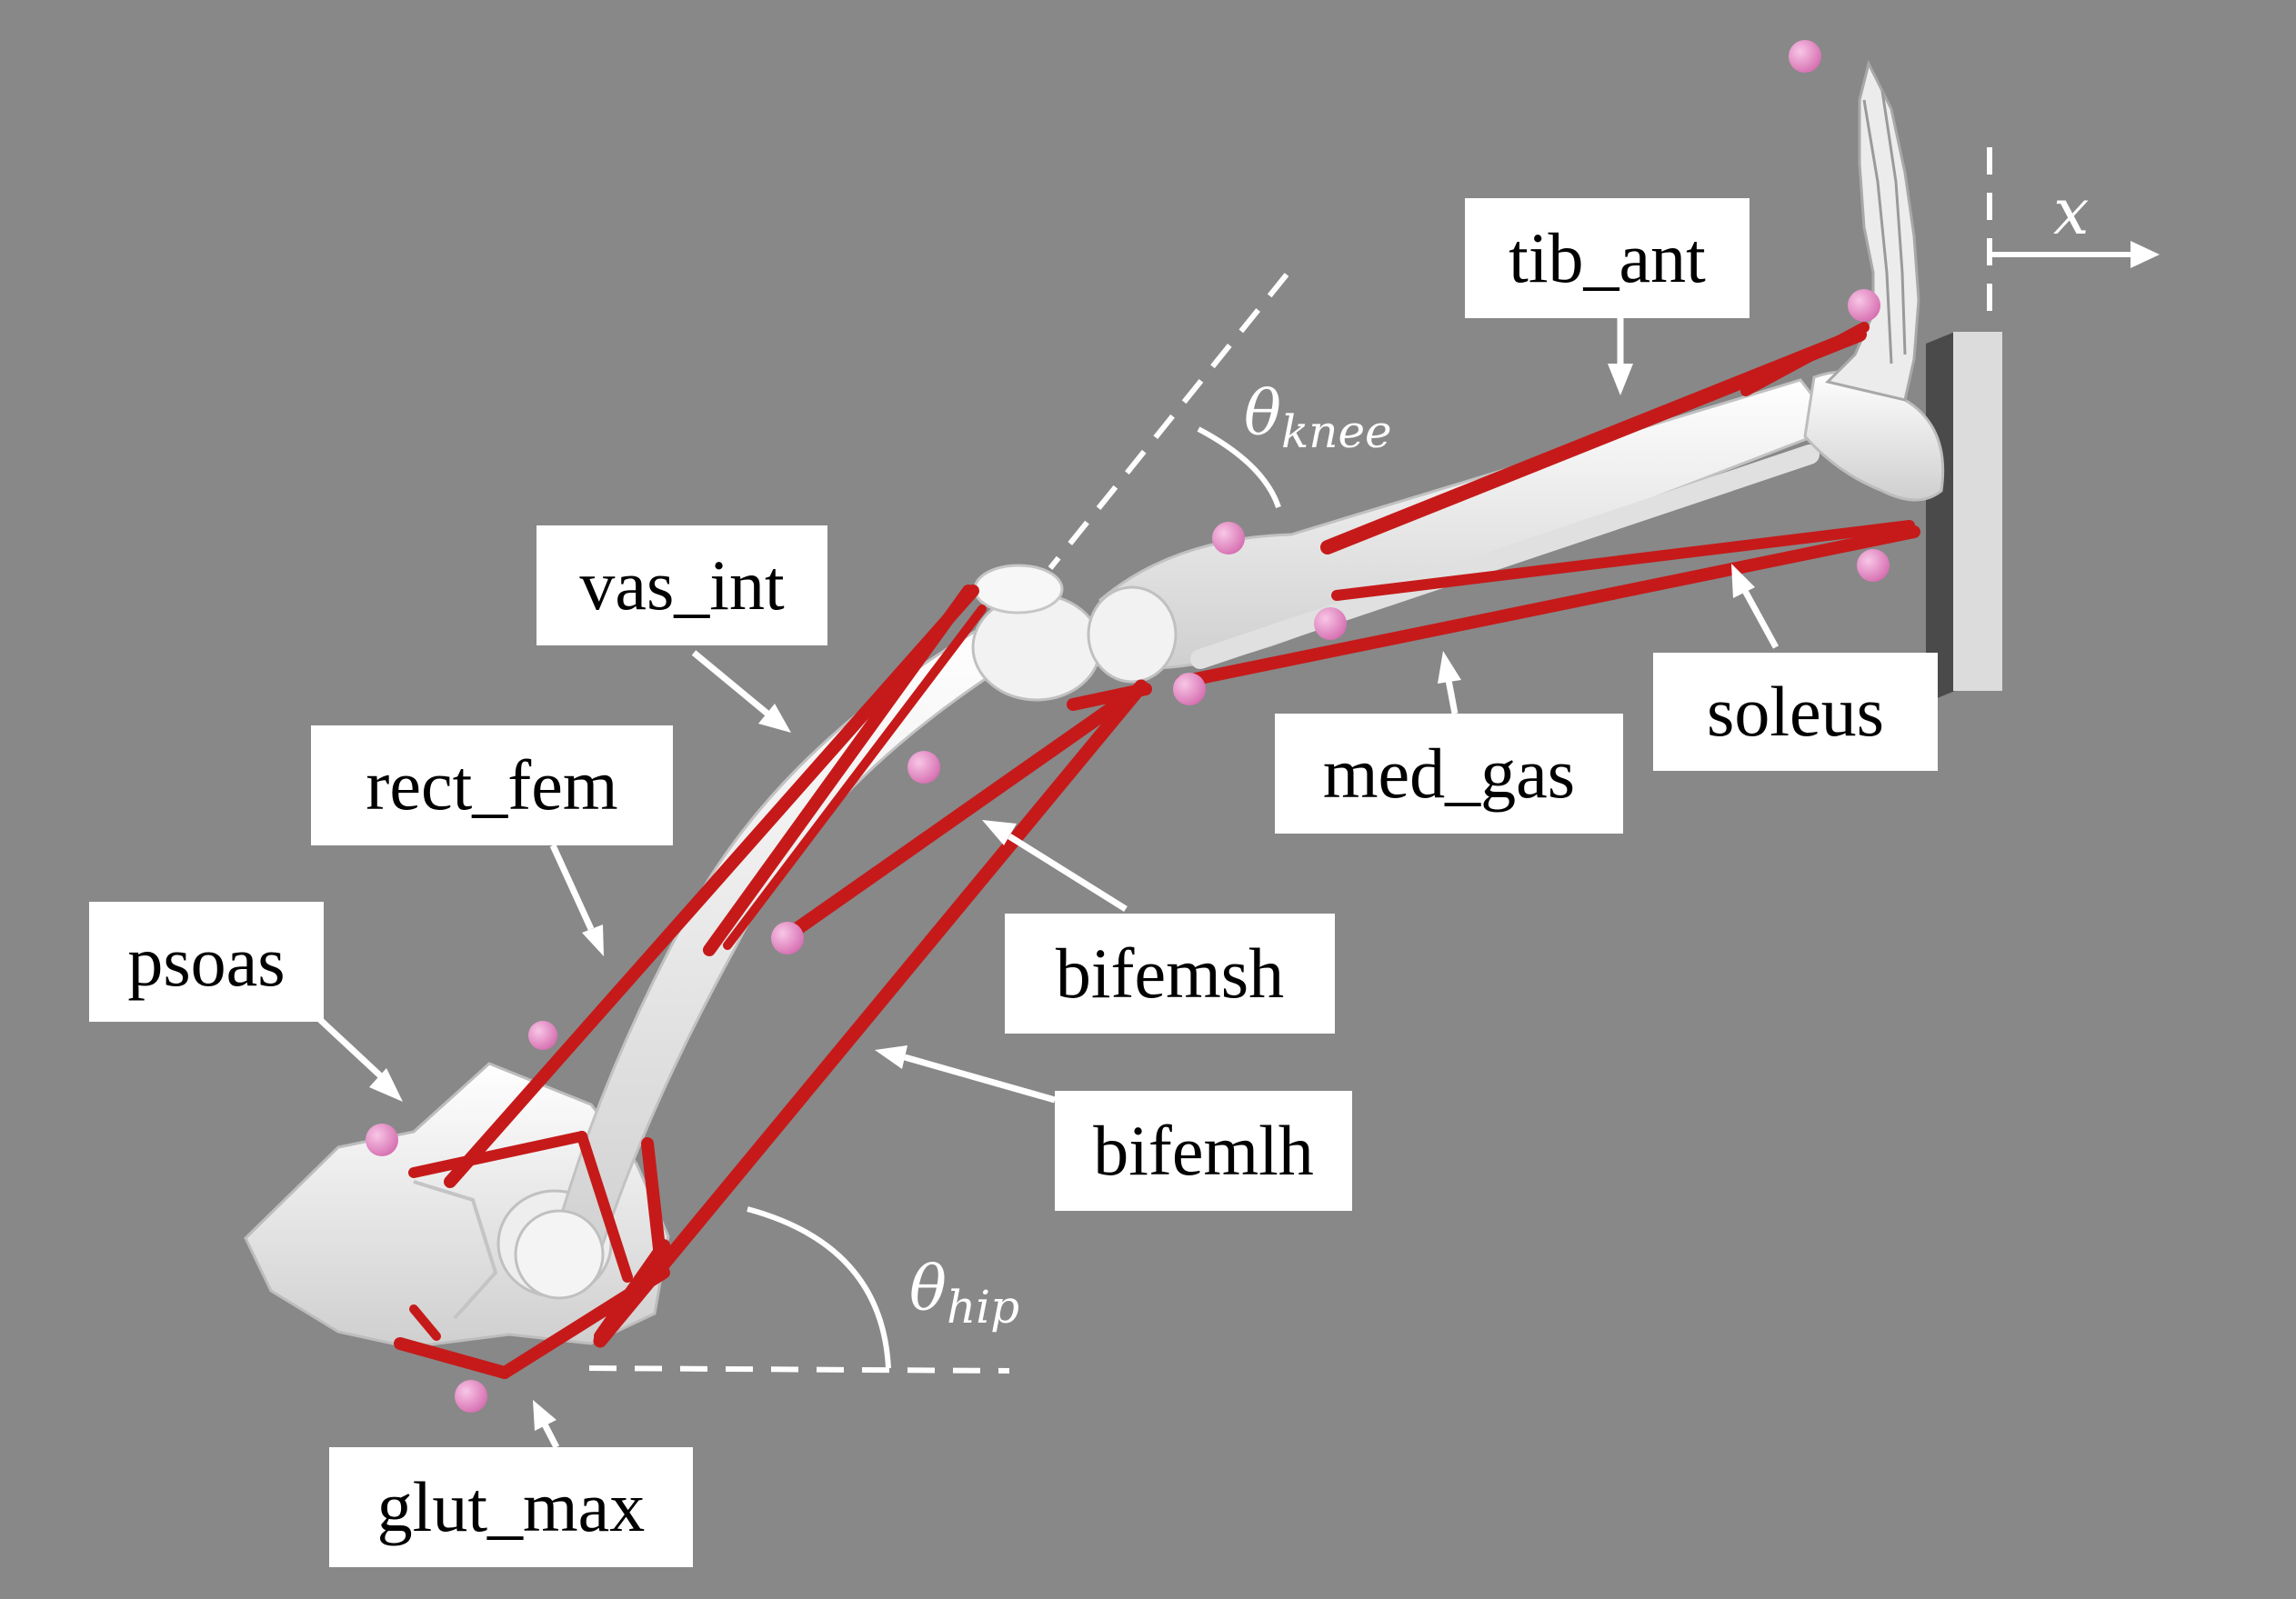 Image resolution: width=2296 pixels, height=1599 pixels. I want to click on knee-angle-label: θknee, so click(1318, 419).